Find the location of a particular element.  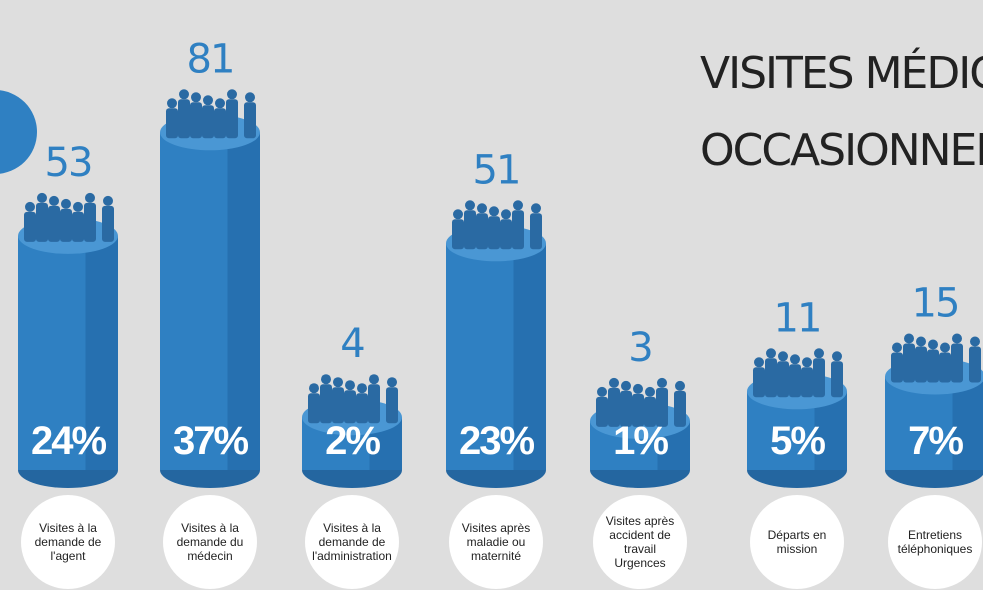

value-label: 53 is located at coordinates (68, 163).